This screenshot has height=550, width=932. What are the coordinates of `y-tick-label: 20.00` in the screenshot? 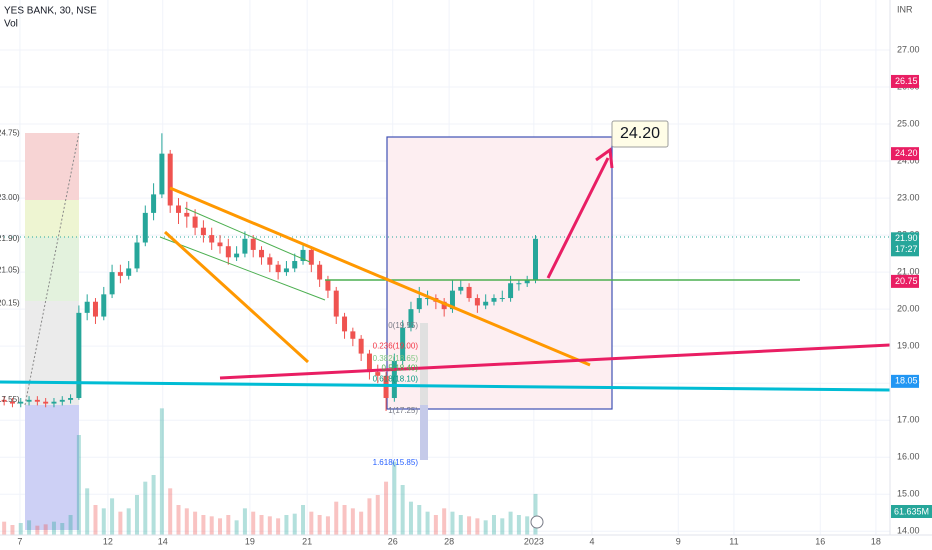 It's located at (908, 309).